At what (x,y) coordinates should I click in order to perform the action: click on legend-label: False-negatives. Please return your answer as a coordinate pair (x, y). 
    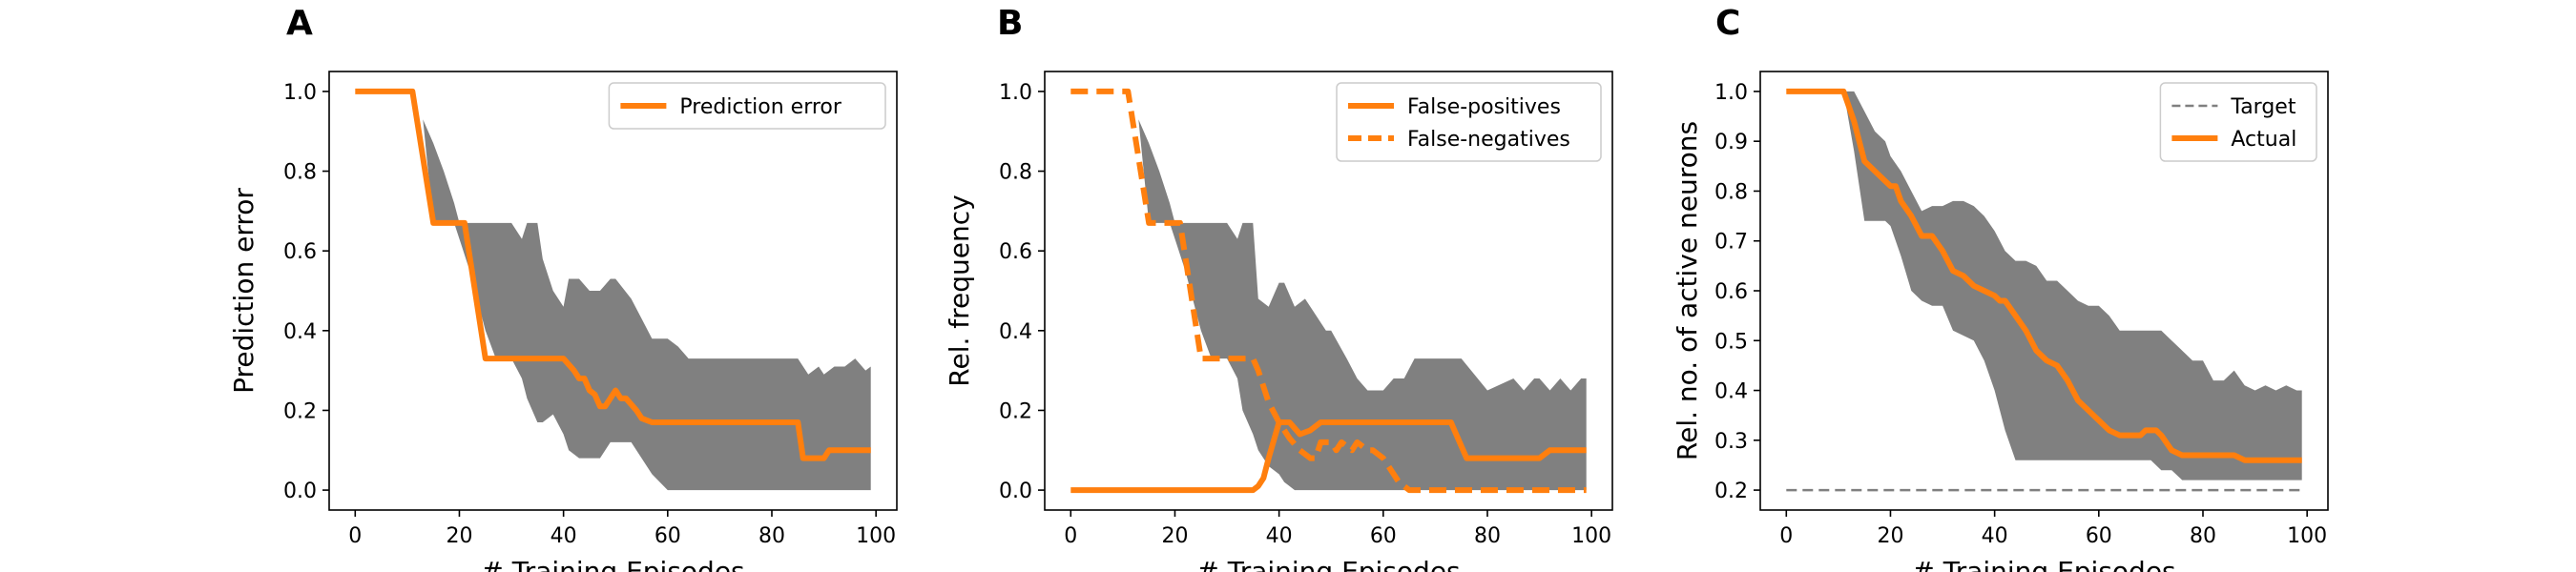
    Looking at the image, I should click on (1488, 140).